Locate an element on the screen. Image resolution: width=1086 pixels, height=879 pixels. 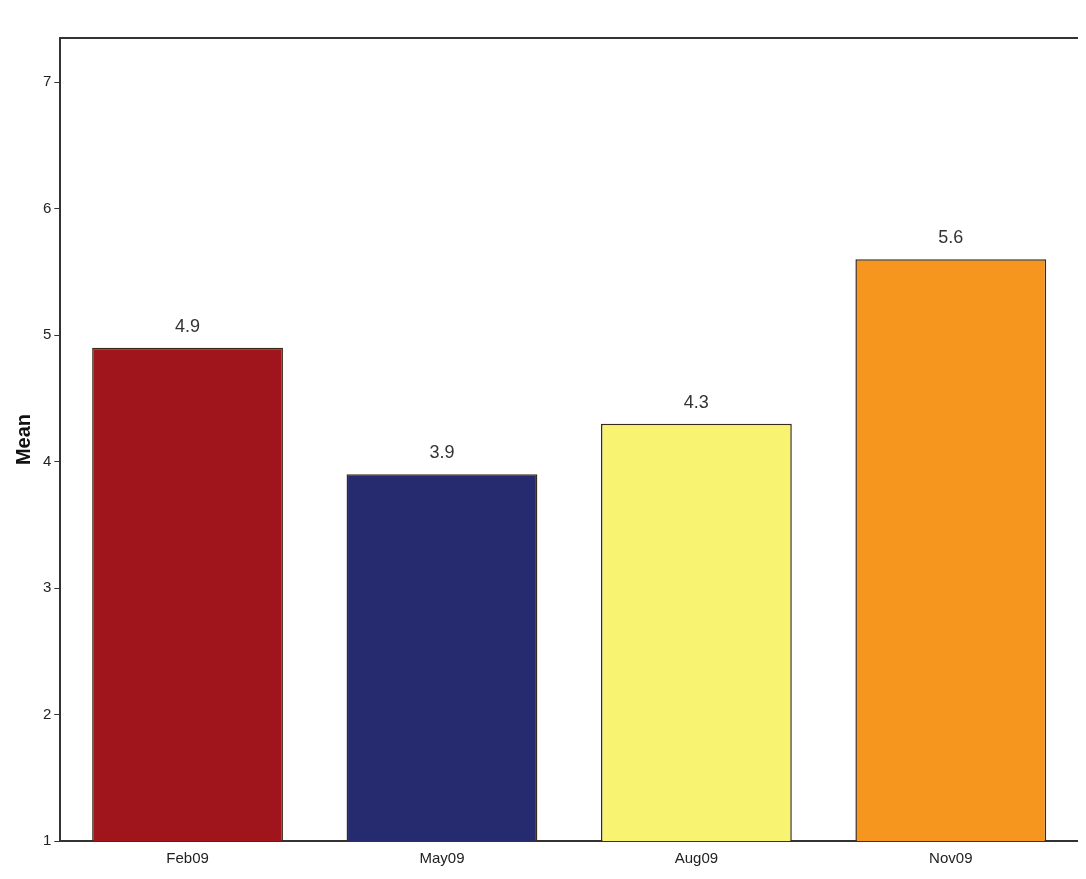
y-tick-label: 6 is located at coordinates (47, 207).